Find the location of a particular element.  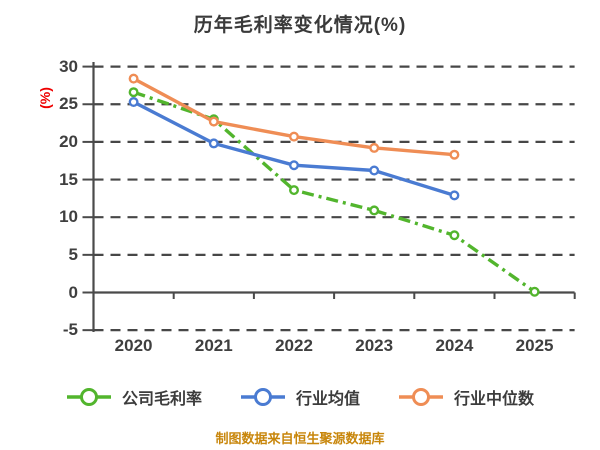

y-tick-label: 10 is located at coordinates (68, 217).